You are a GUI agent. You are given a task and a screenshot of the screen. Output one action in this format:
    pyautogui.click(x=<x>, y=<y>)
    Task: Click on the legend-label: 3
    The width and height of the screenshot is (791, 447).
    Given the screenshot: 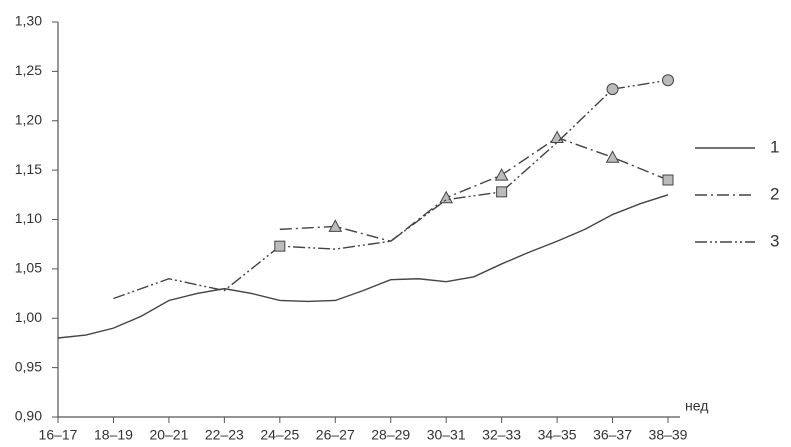 What is the action you would take?
    pyautogui.click(x=774, y=240)
    